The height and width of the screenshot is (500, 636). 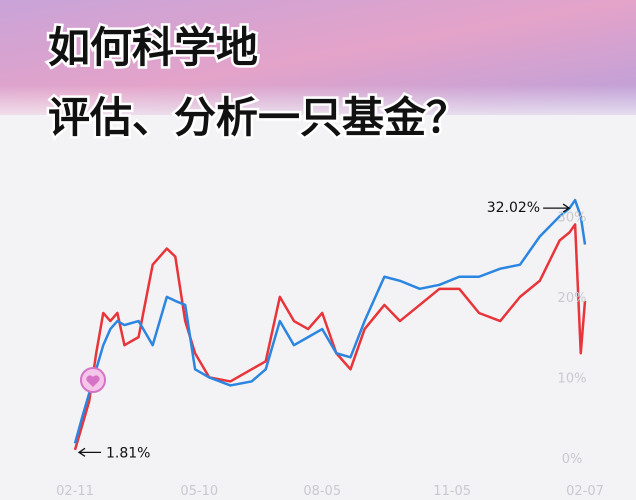 I want to click on banner-fade, so click(x=318, y=105).